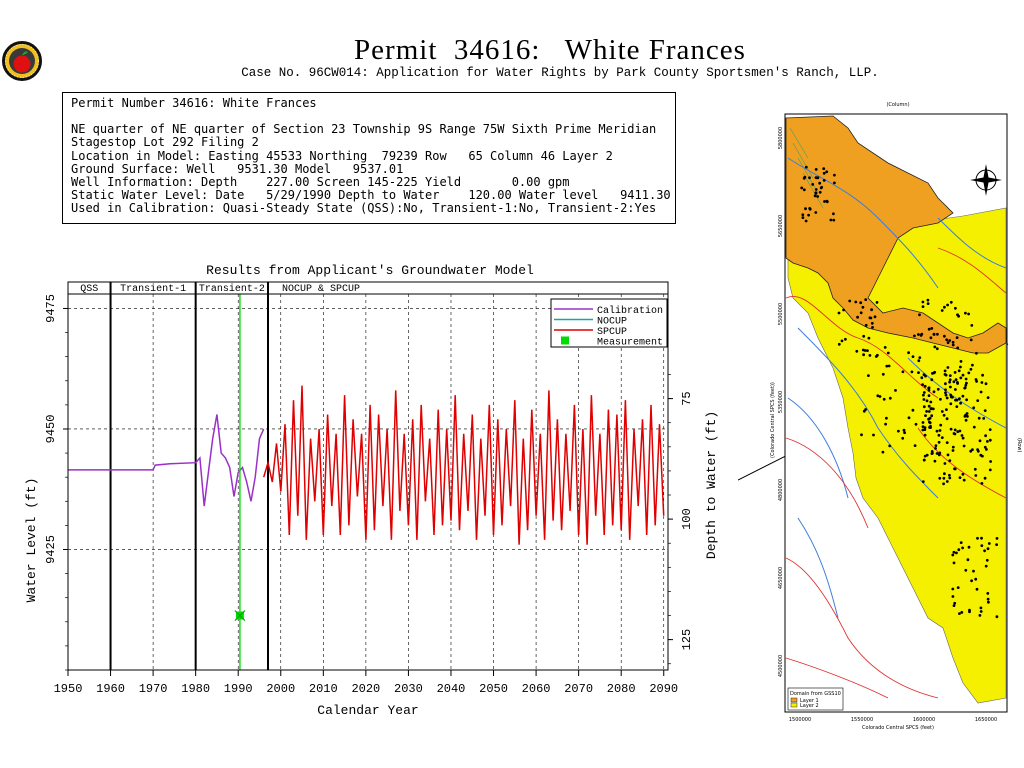  What do you see at coordinates (896, 473) in the screenshot?
I see `road-lines` at bounding box center [896, 473].